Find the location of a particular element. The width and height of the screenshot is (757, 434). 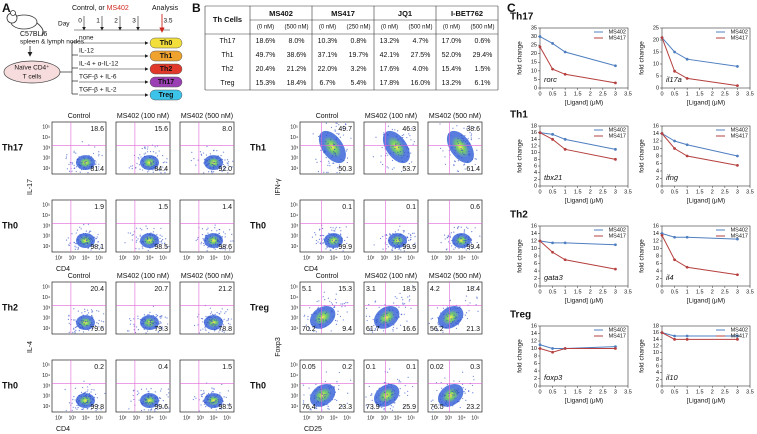

x-axis-label: [Ligand] (μM) is located at coordinates (584, 301).